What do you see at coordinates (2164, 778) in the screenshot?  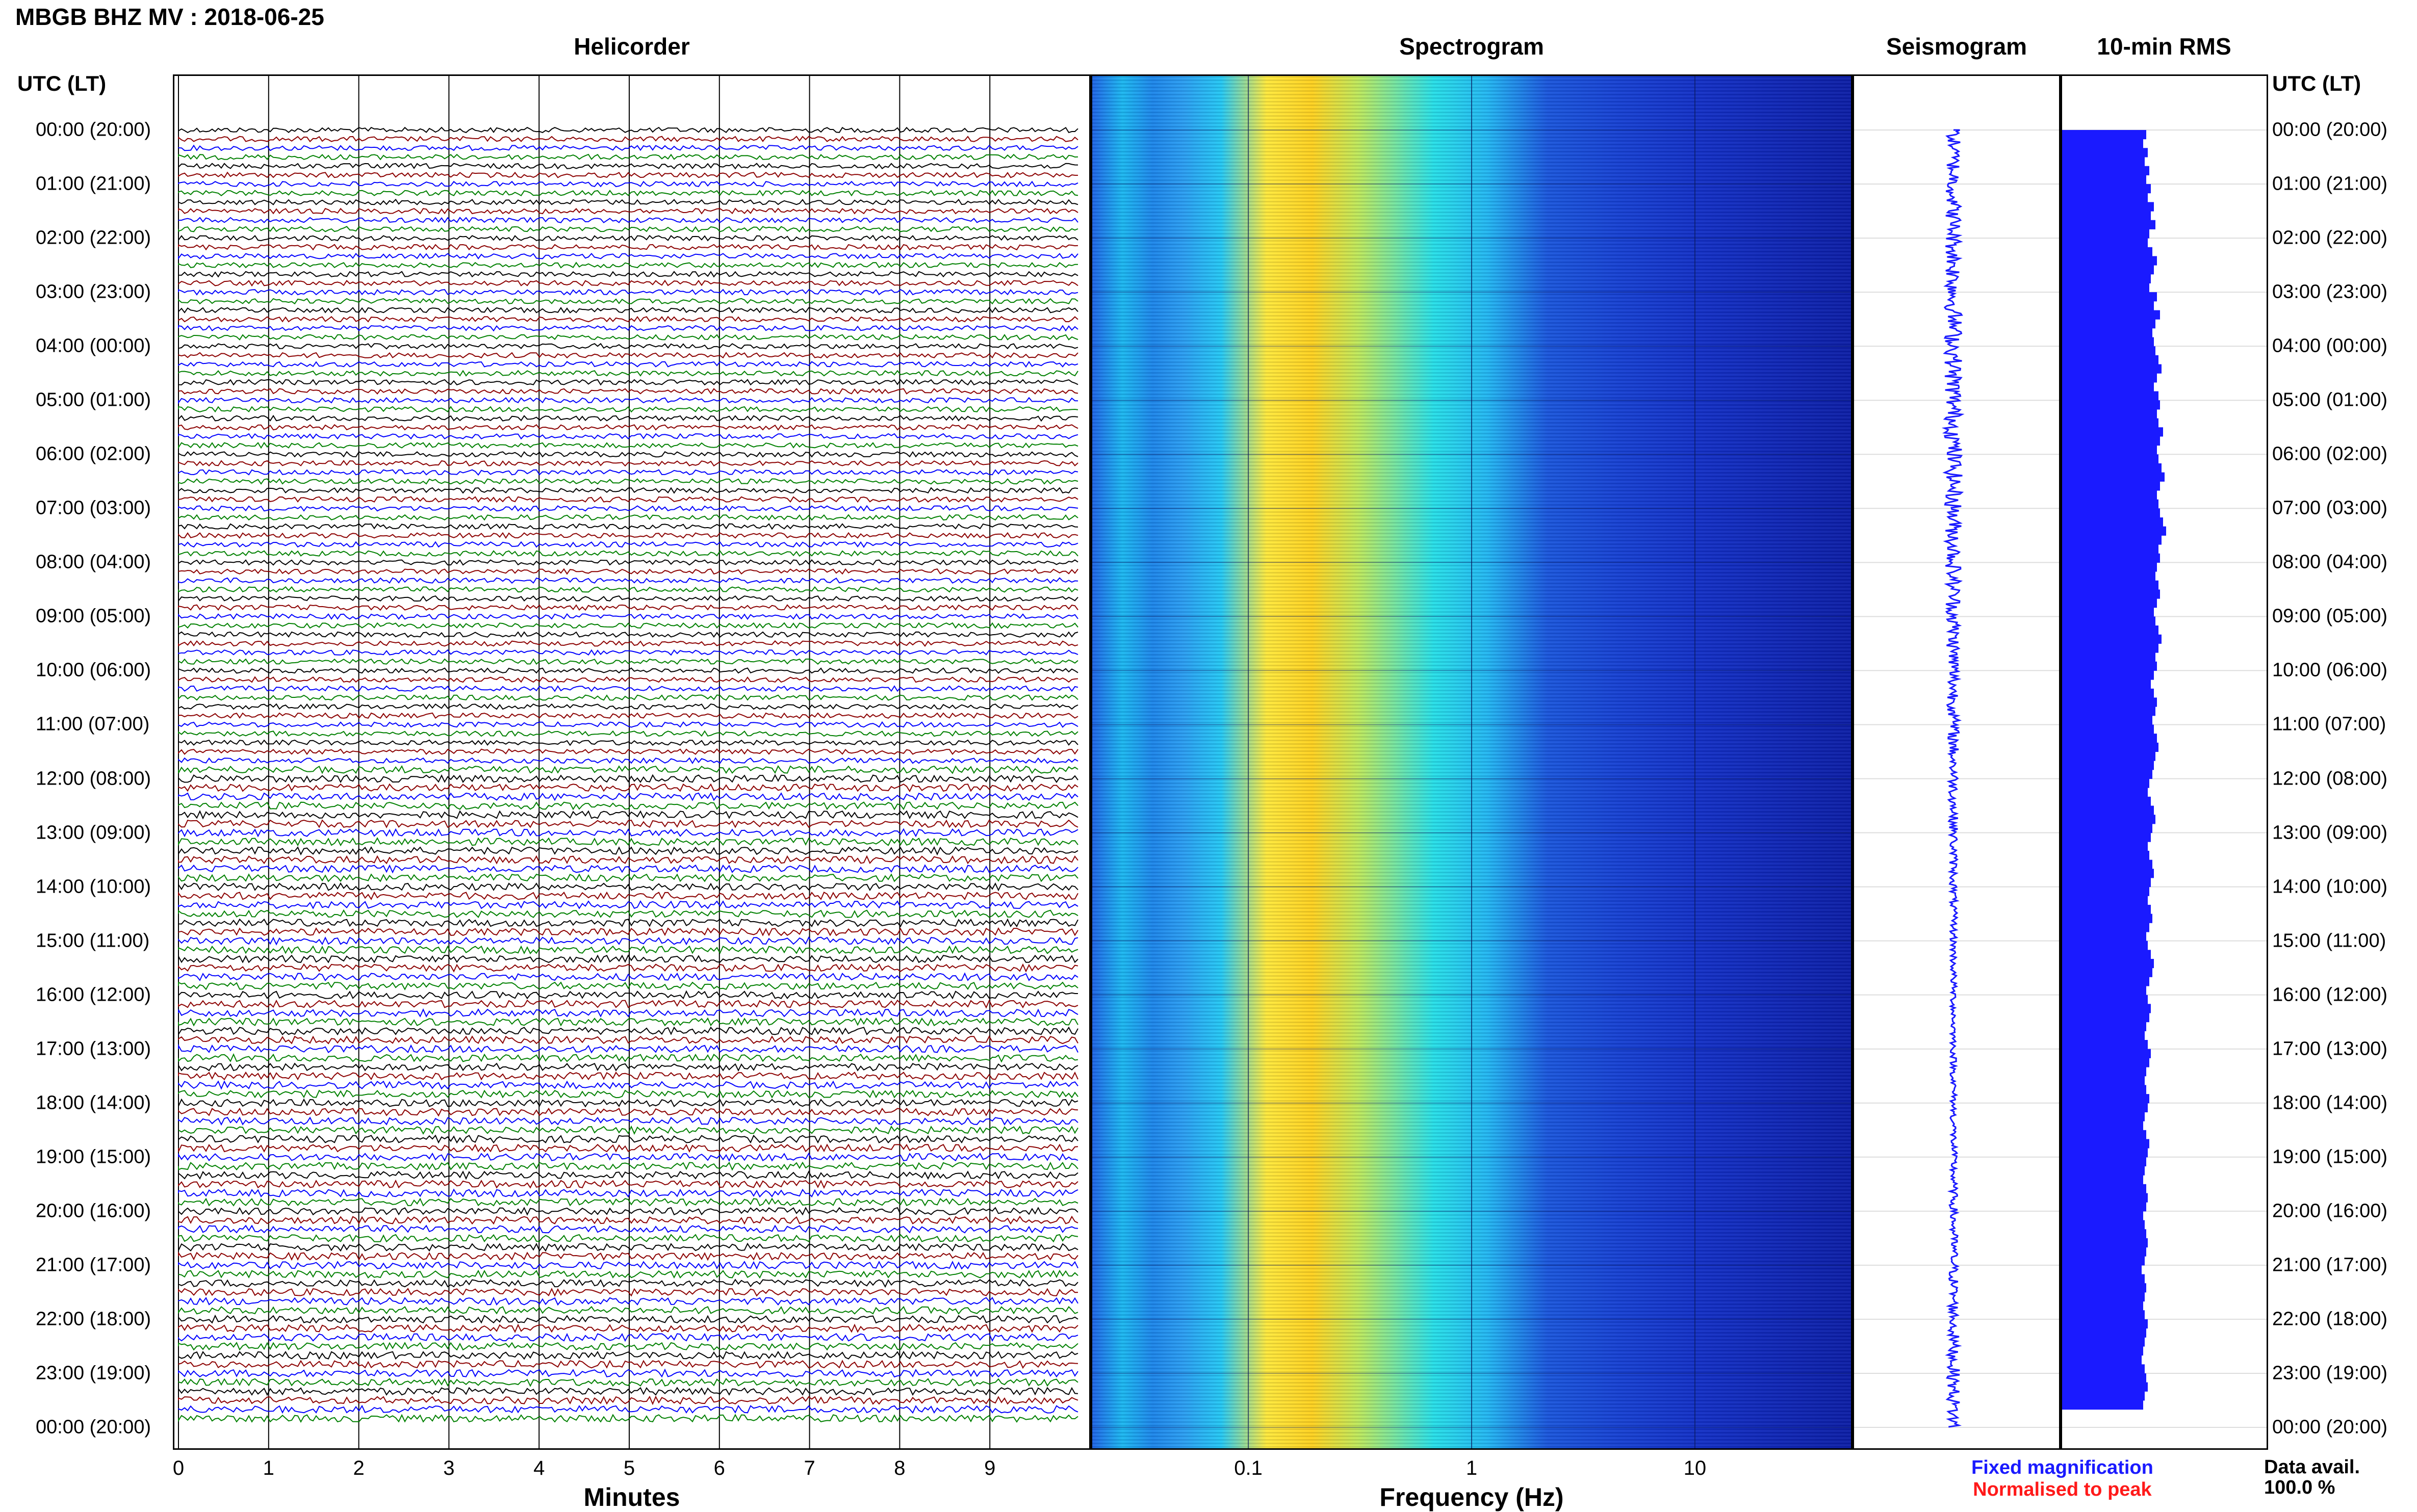 I see `rms-plot` at bounding box center [2164, 778].